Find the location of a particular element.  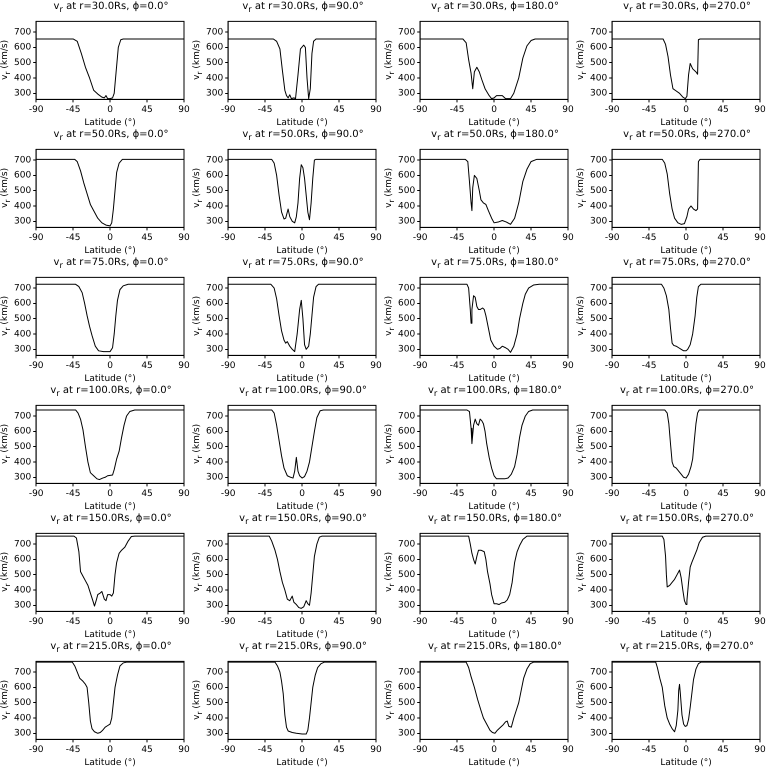

chart-title: v$_{r}$ at r=150.0Rs, ϕ=90.0° is located at coordinates (303, 519).